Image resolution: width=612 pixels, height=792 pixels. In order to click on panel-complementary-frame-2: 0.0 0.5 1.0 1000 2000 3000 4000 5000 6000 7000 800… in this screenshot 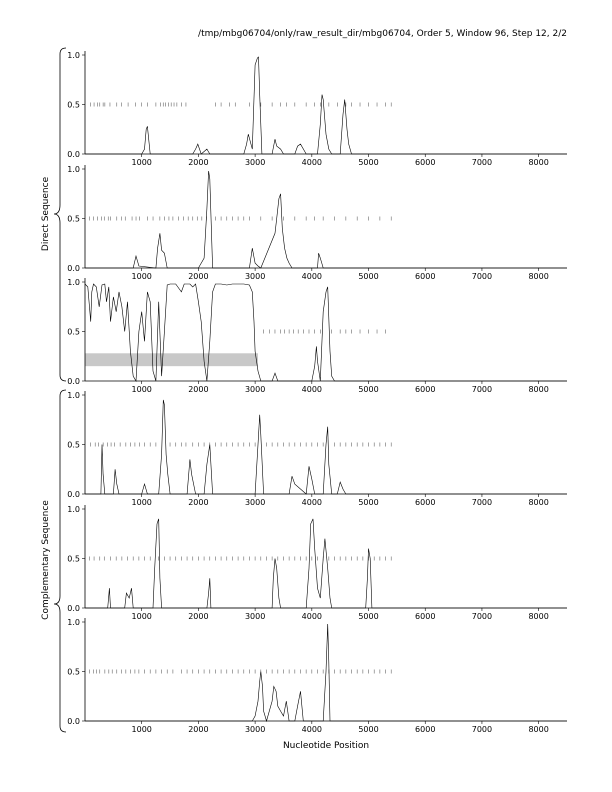, I will do `click(317, 563)`.